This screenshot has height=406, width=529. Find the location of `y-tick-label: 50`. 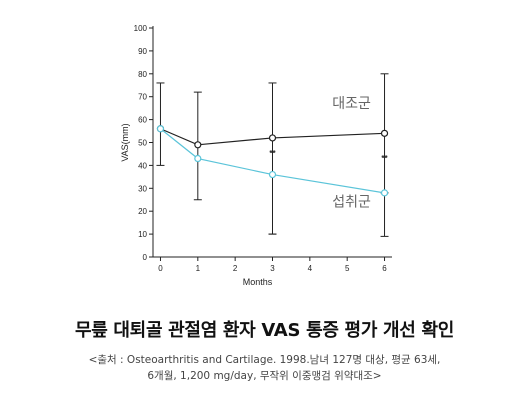

y-tick-label: 50 is located at coordinates (142, 143).